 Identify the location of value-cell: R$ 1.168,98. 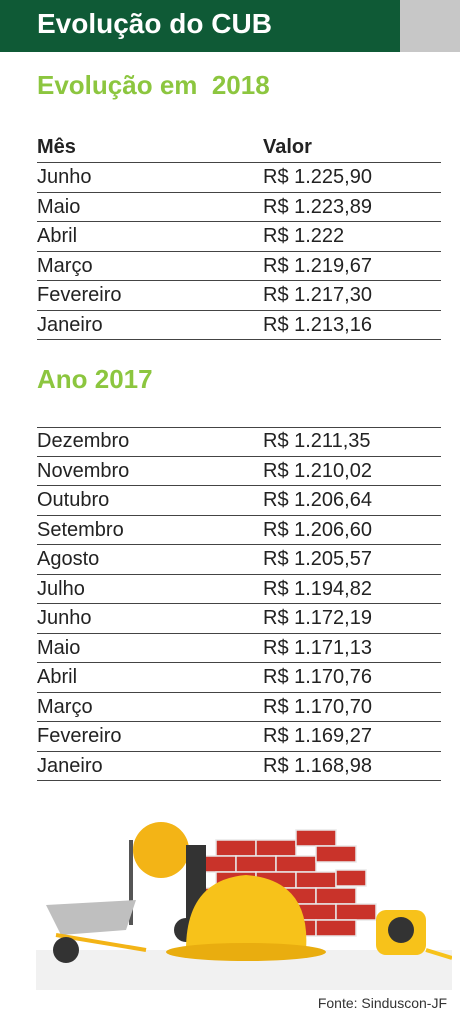
(317, 765).